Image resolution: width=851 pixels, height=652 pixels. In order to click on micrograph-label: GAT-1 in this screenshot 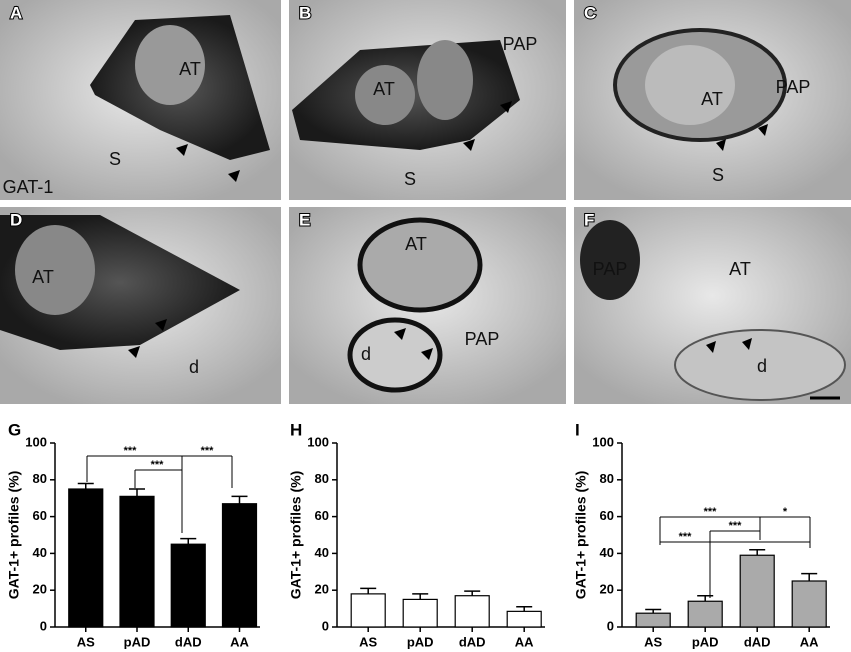, I will do `click(28, 187)`.